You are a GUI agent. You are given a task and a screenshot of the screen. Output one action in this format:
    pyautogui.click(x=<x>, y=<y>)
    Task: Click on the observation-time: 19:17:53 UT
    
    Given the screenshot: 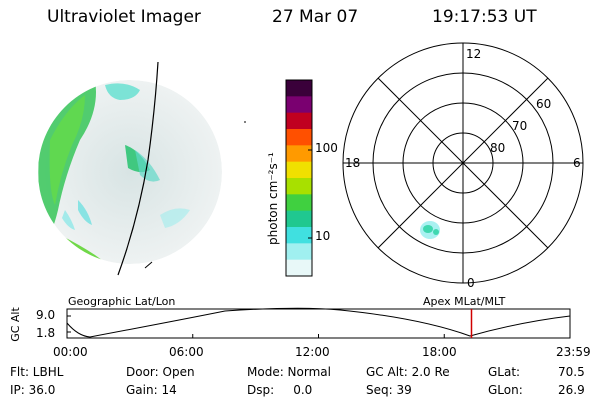 What is the action you would take?
    pyautogui.click(x=484, y=17)
    